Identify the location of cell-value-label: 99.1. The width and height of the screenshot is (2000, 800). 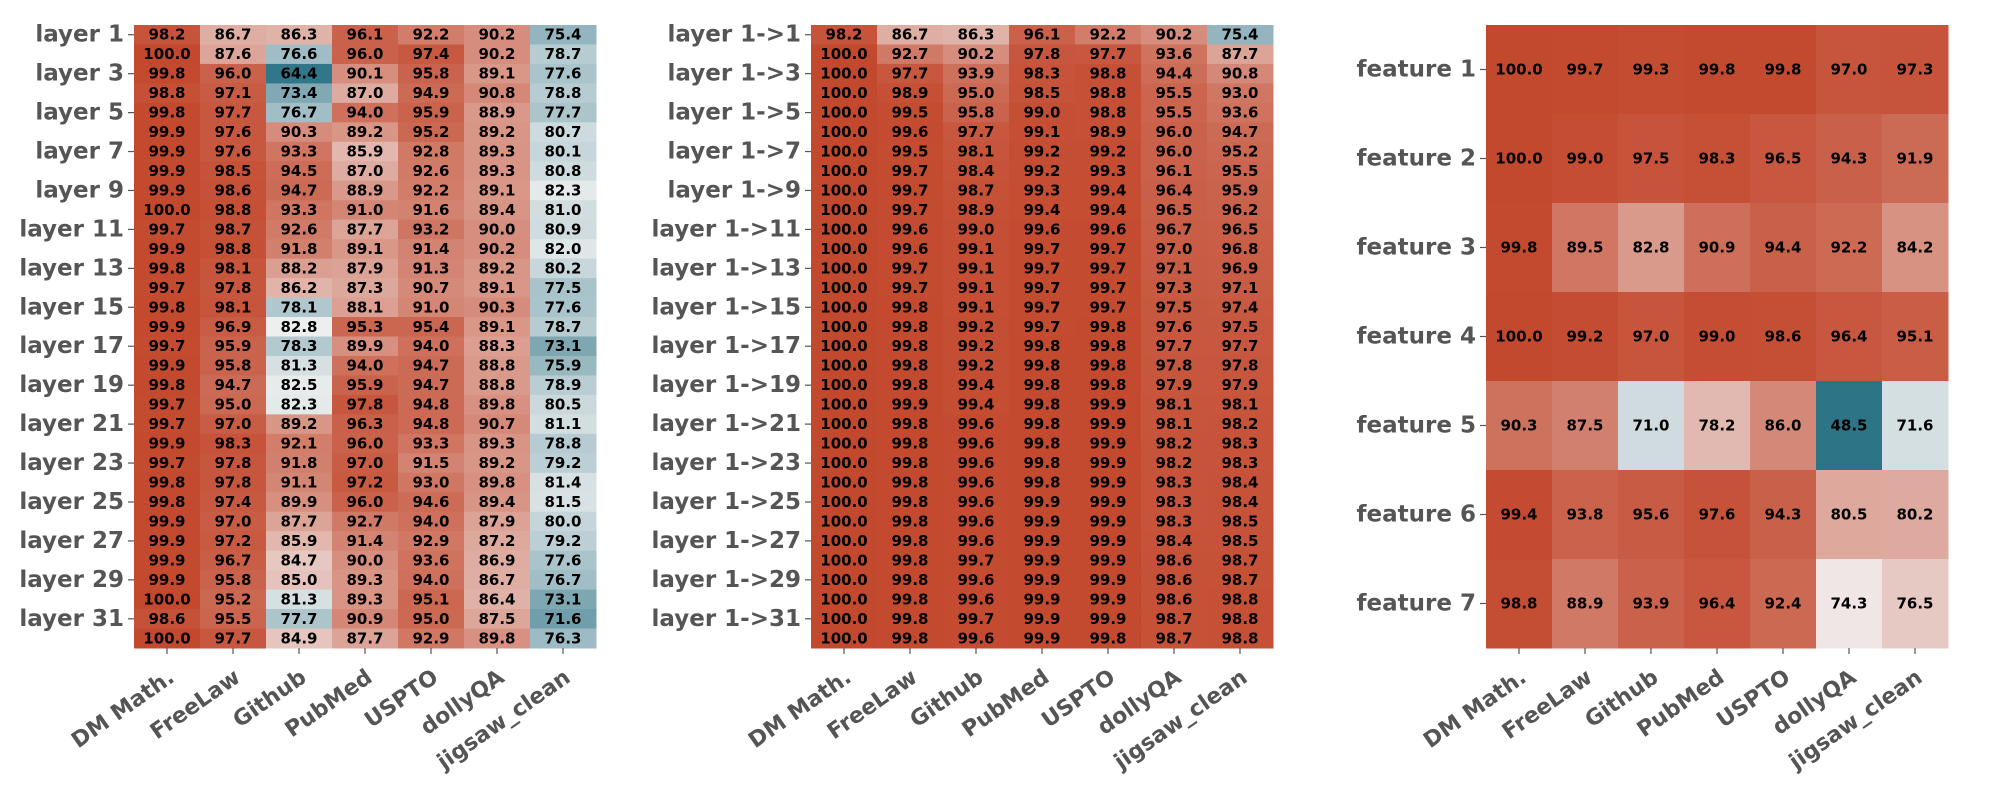
(975, 307).